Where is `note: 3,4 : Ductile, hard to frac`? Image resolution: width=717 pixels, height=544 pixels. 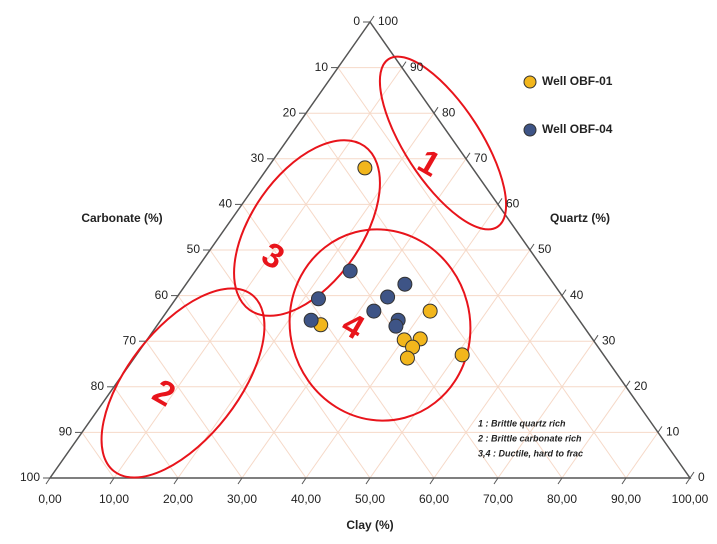
note: 3,4 : Ductile, hard to frac is located at coordinates (530, 453).